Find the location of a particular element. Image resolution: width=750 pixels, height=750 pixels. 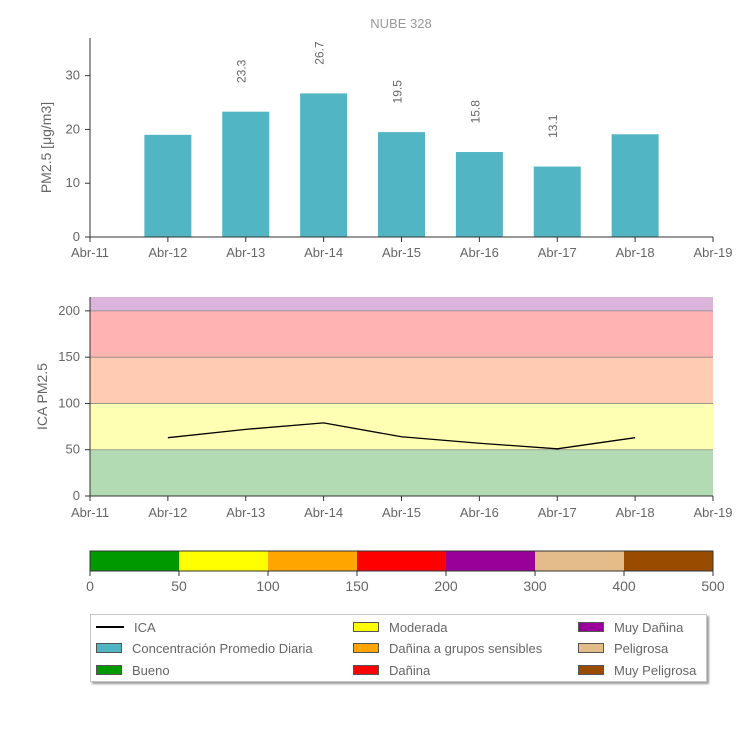

y-tick-label: 150 is located at coordinates (69, 356).